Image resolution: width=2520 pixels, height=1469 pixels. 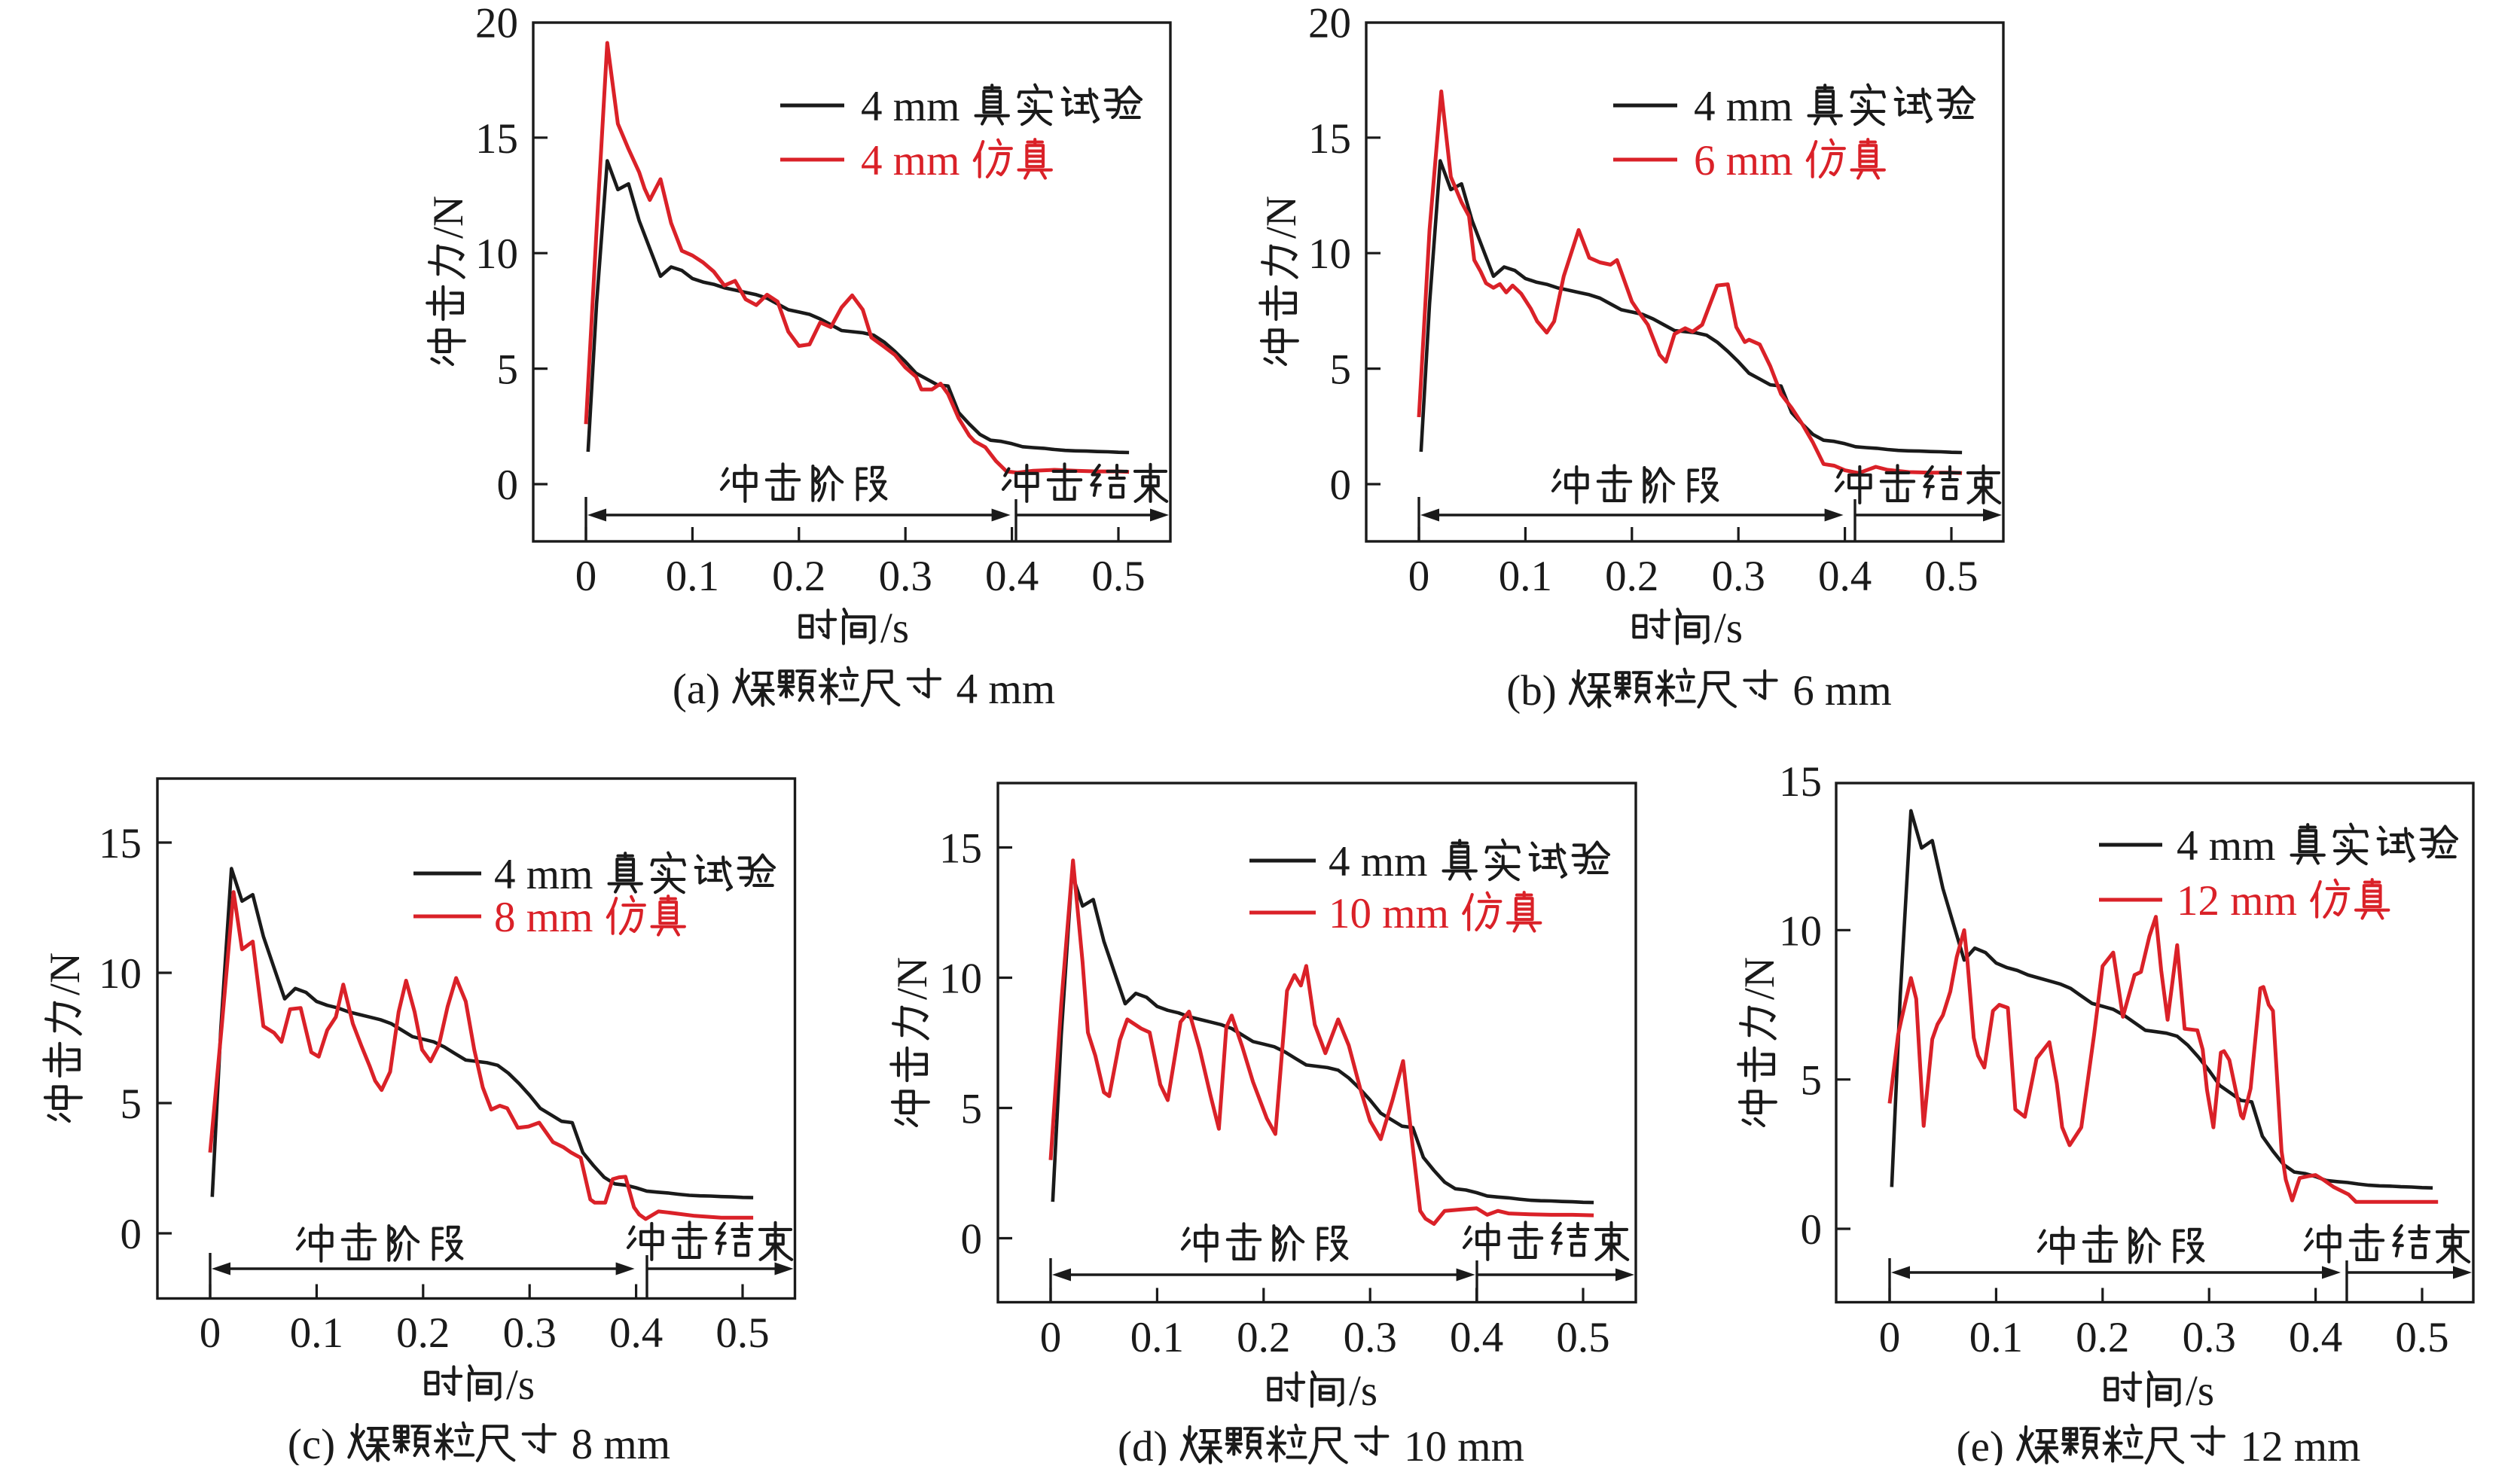 I want to click on svg-text: (e), so click(x=1986, y=1444).